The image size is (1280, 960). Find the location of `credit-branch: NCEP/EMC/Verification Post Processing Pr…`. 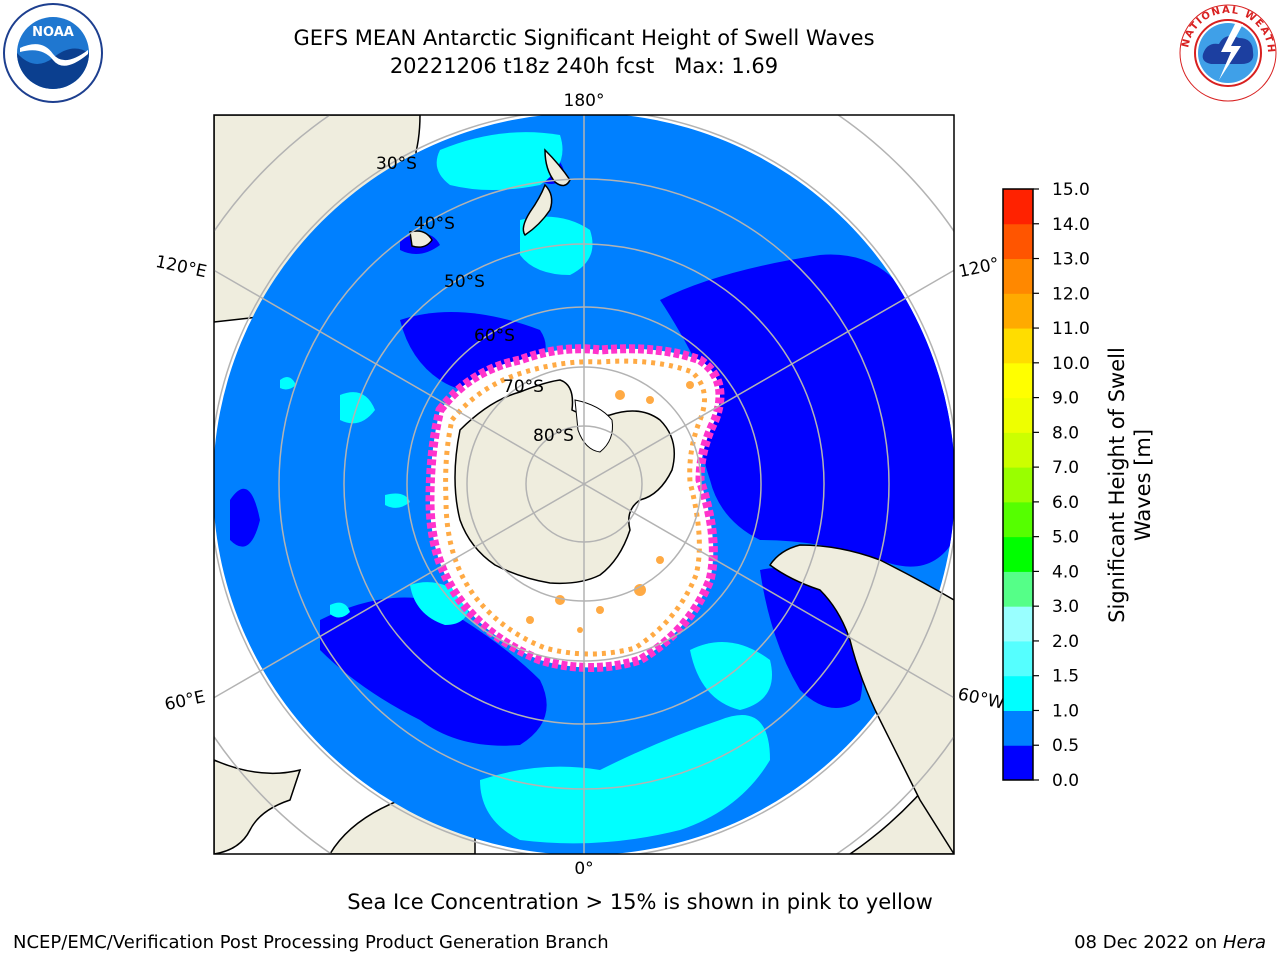

credit-branch: NCEP/EMC/Verification Post Processing Pr… is located at coordinates (311, 942).